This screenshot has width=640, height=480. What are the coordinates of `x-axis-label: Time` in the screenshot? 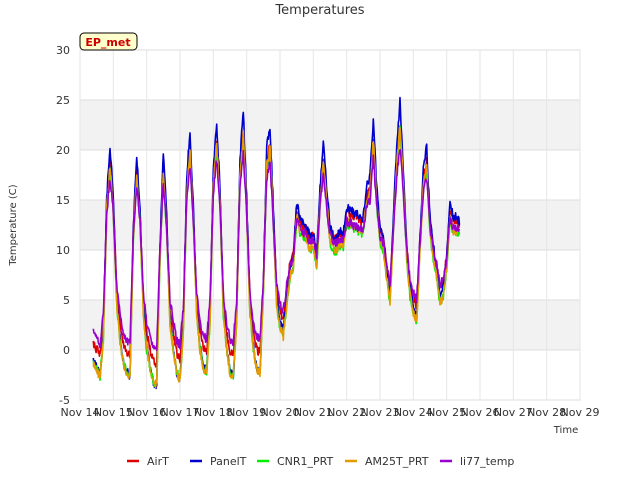 It's located at (565, 430).